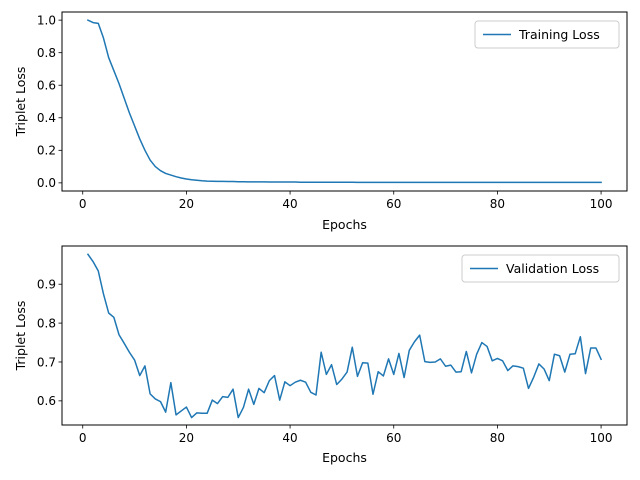 This screenshot has width=640, height=480. I want to click on validation-y-tick-label: 0.6, so click(46, 401).